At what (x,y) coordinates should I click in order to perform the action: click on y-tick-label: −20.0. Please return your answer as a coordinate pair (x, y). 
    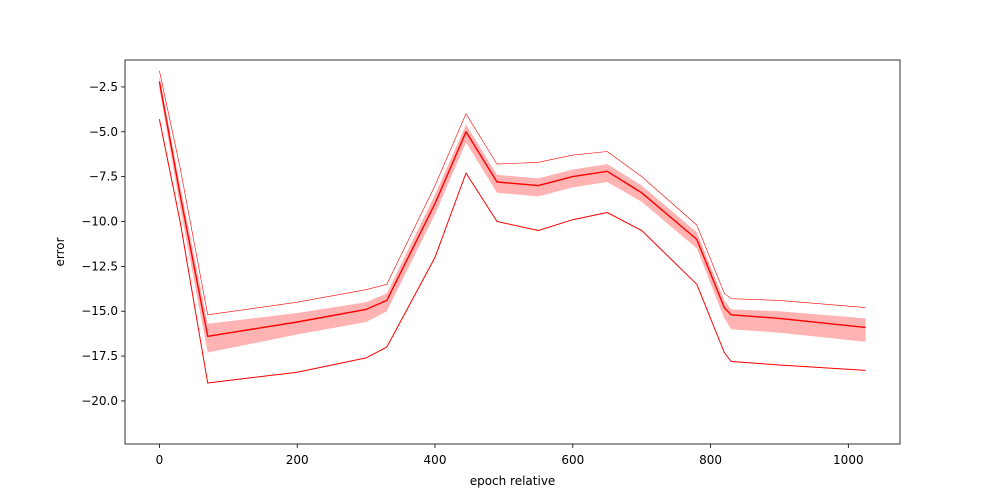
    Looking at the image, I should click on (99, 401).